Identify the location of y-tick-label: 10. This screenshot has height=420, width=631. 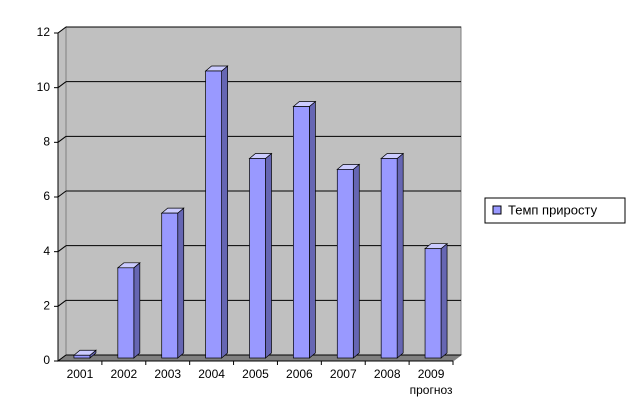
(44, 87).